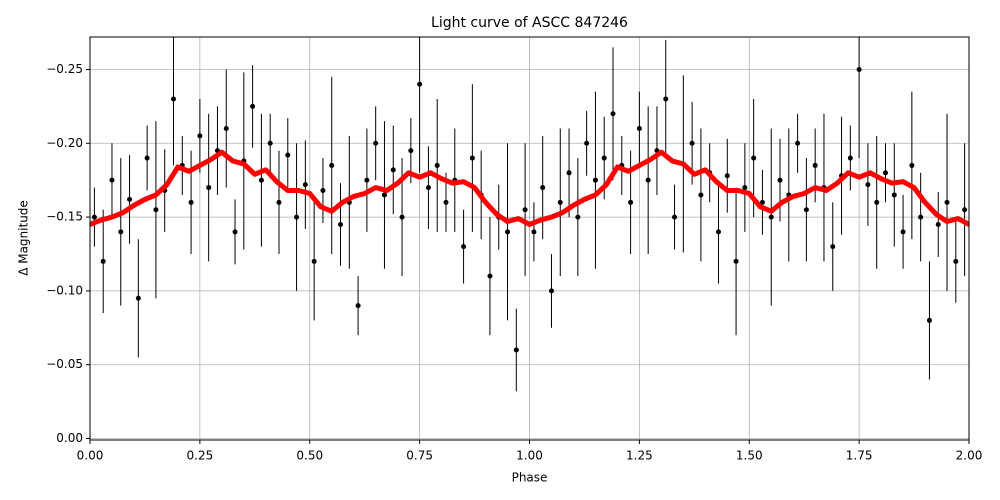  Describe the element at coordinates (419, 456) in the screenshot. I see `x-tick-label: 0.75` at that location.